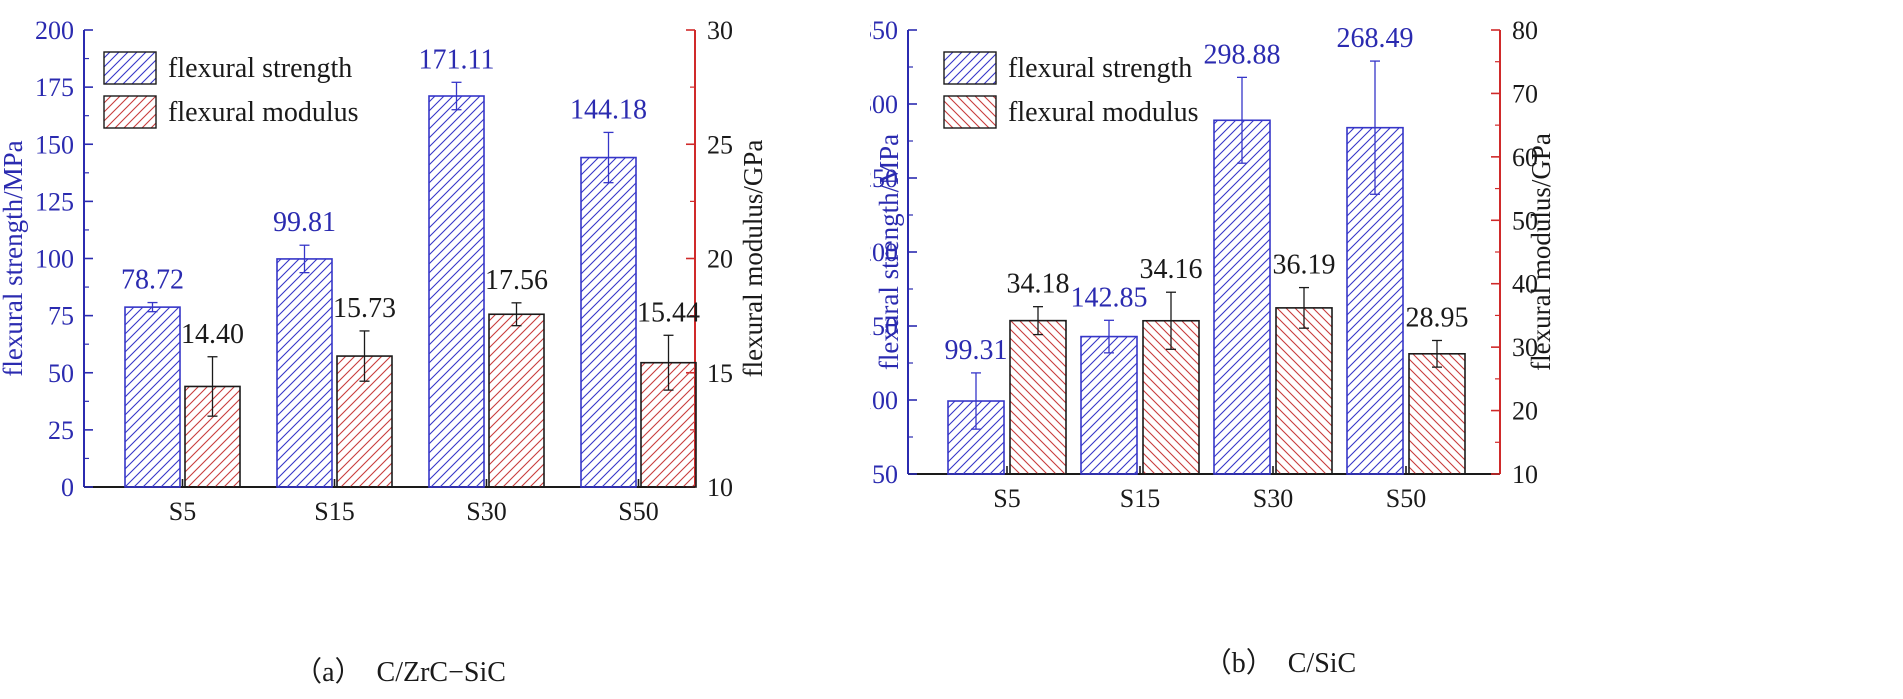 The width and height of the screenshot is (1903, 699). Describe the element at coordinates (1038, 284) in the screenshot. I see `modulus-data-label: 34.18` at that location.